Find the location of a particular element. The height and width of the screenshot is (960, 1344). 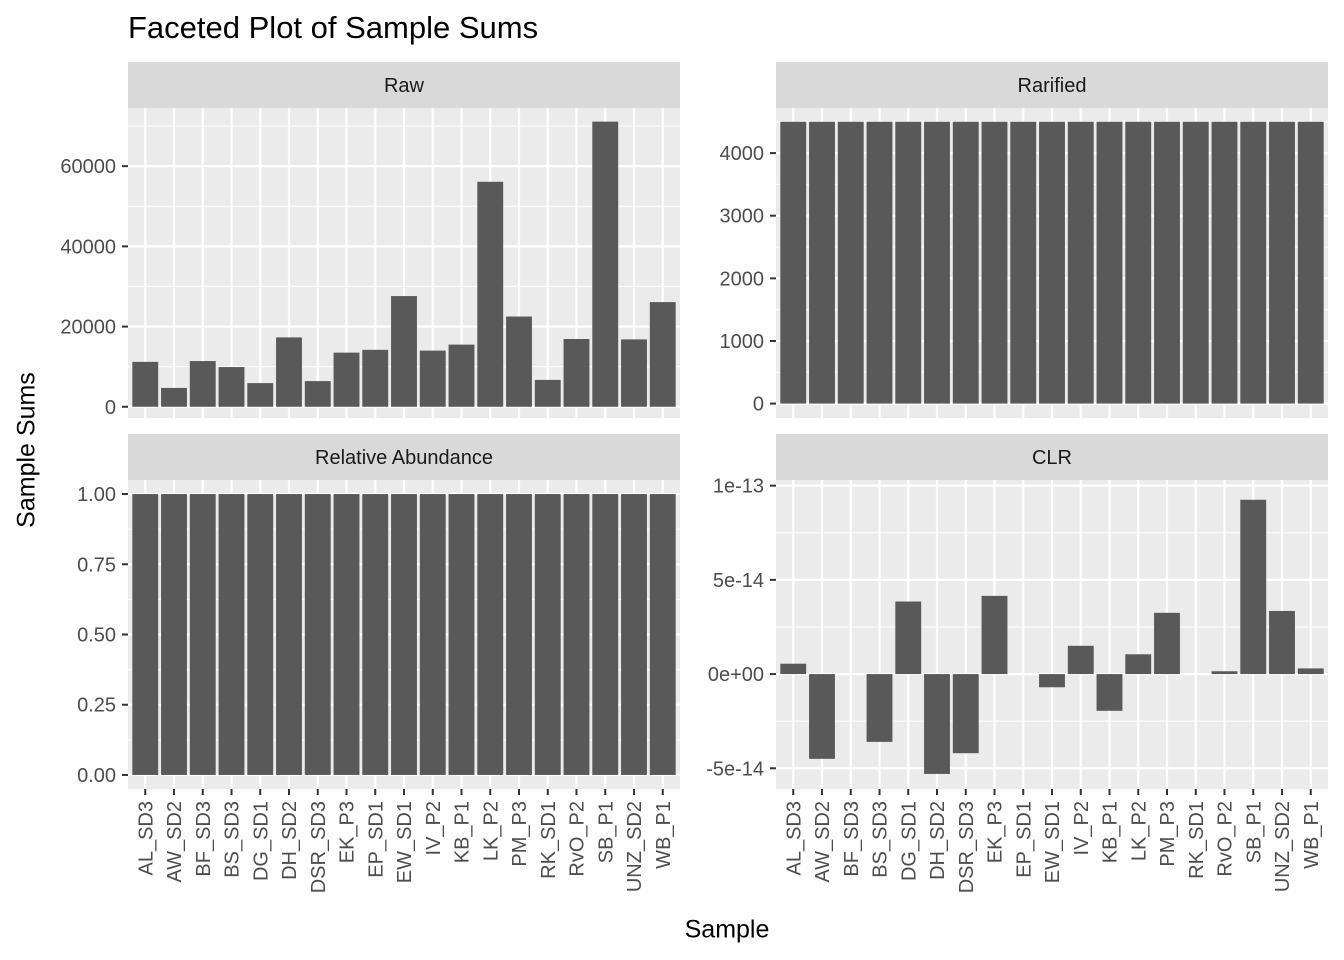

x-tick-label: WB_P1 is located at coordinates (1312, 835).